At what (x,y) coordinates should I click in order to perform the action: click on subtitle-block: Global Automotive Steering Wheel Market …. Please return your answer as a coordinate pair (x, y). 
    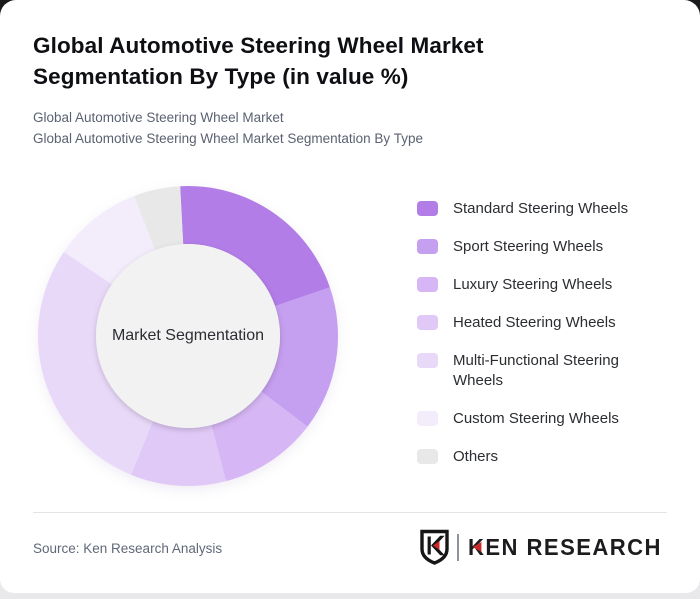
    Looking at the image, I should click on (228, 128).